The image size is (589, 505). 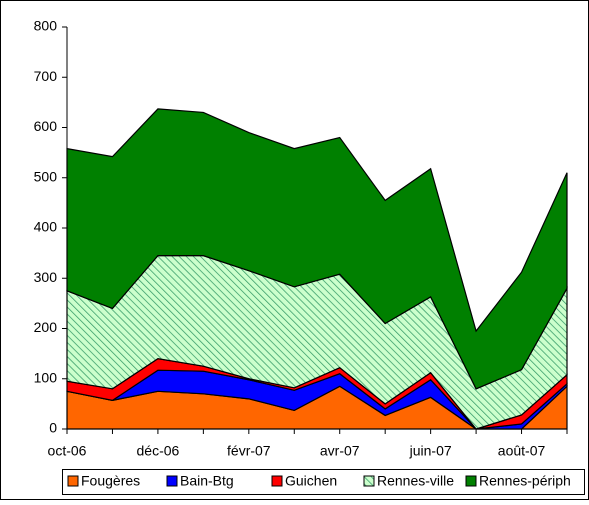 I want to click on x-tick-label: déc-06, so click(x=158, y=451).